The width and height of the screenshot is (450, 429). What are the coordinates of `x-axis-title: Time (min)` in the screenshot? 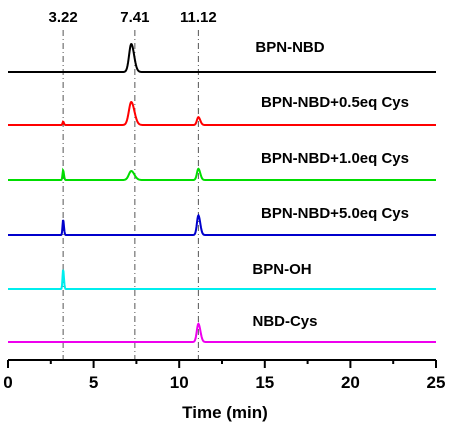 It's located at (225, 412).